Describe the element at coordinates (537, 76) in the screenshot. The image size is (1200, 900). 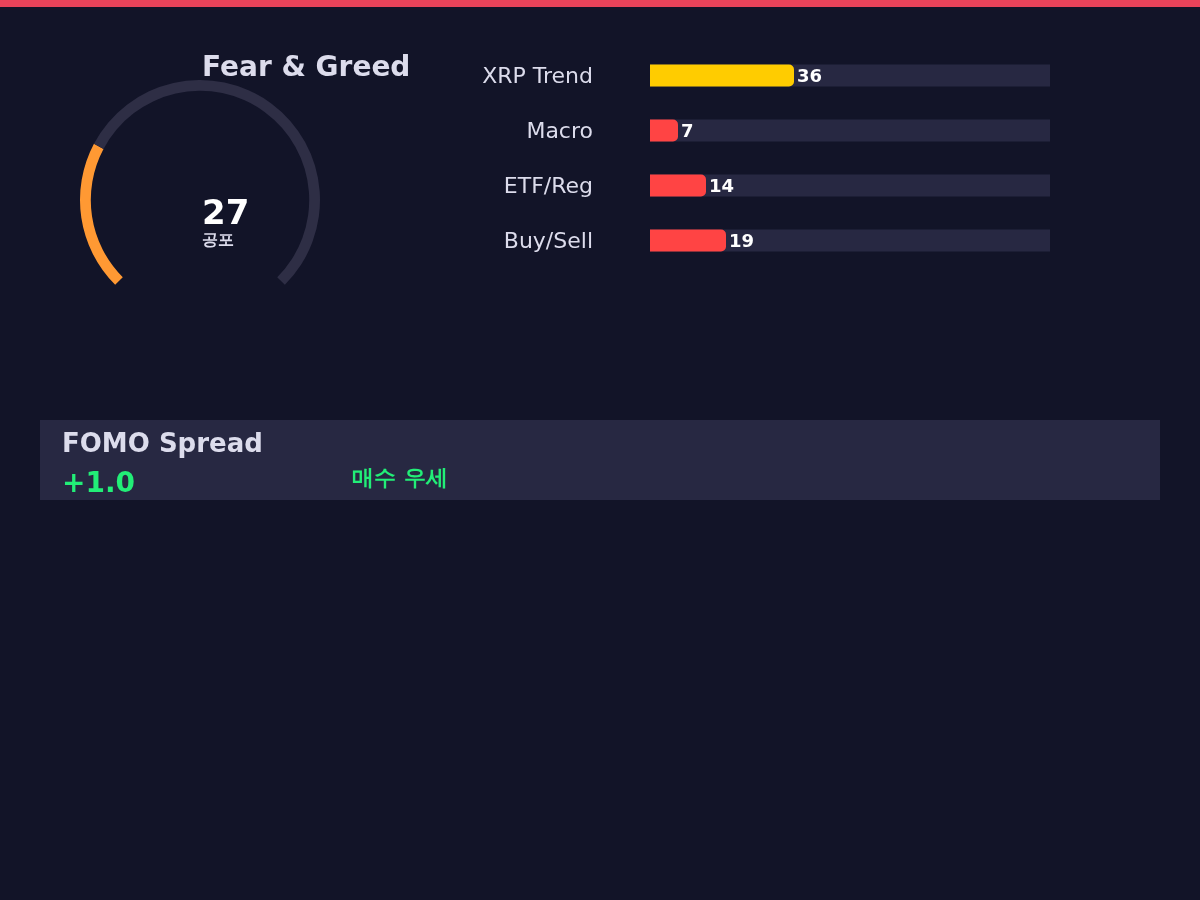
I see `y-tick-label: XRP Trend` at that location.